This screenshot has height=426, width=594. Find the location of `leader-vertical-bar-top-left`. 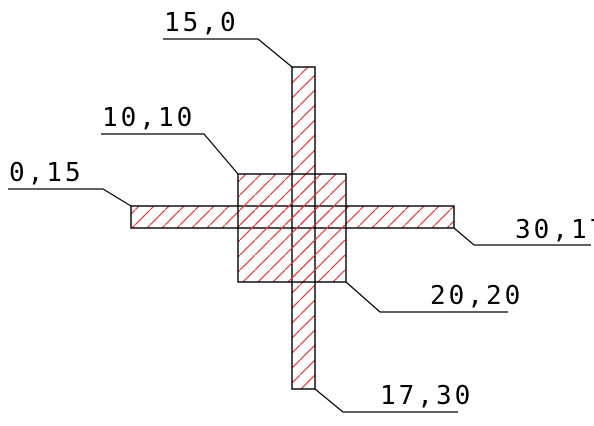

leader-vertical-bar-top-left is located at coordinates (228, 53).